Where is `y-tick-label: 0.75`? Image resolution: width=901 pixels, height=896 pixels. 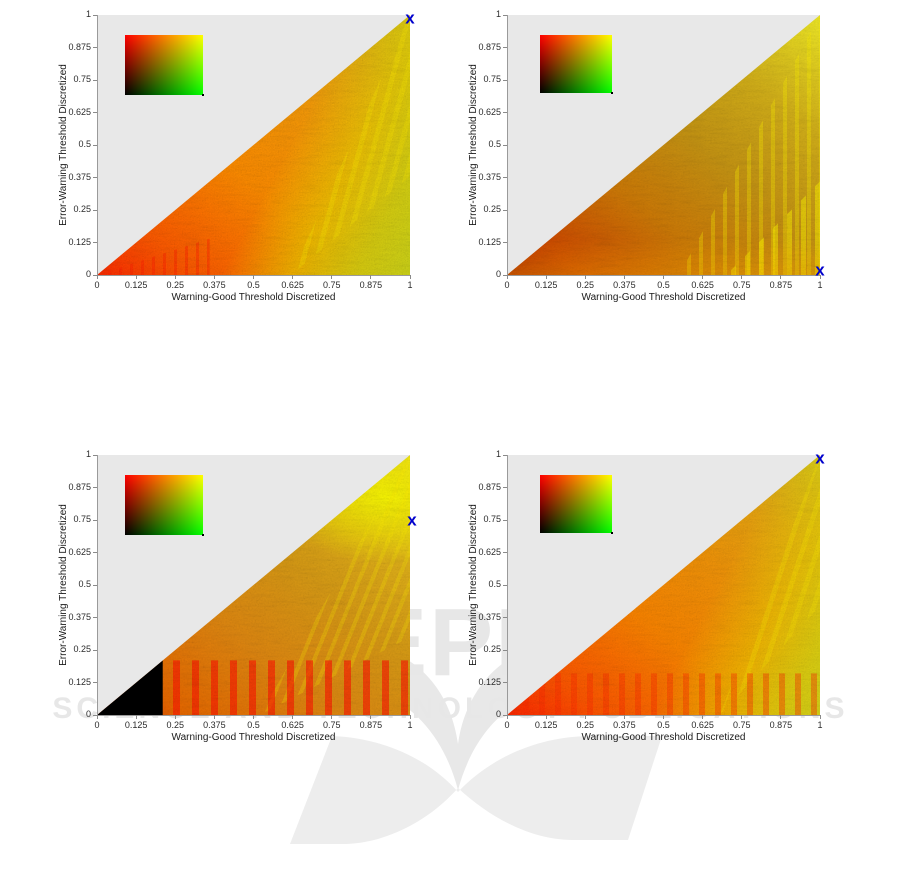
y-tick-label: 0.75 is located at coordinates (492, 519).